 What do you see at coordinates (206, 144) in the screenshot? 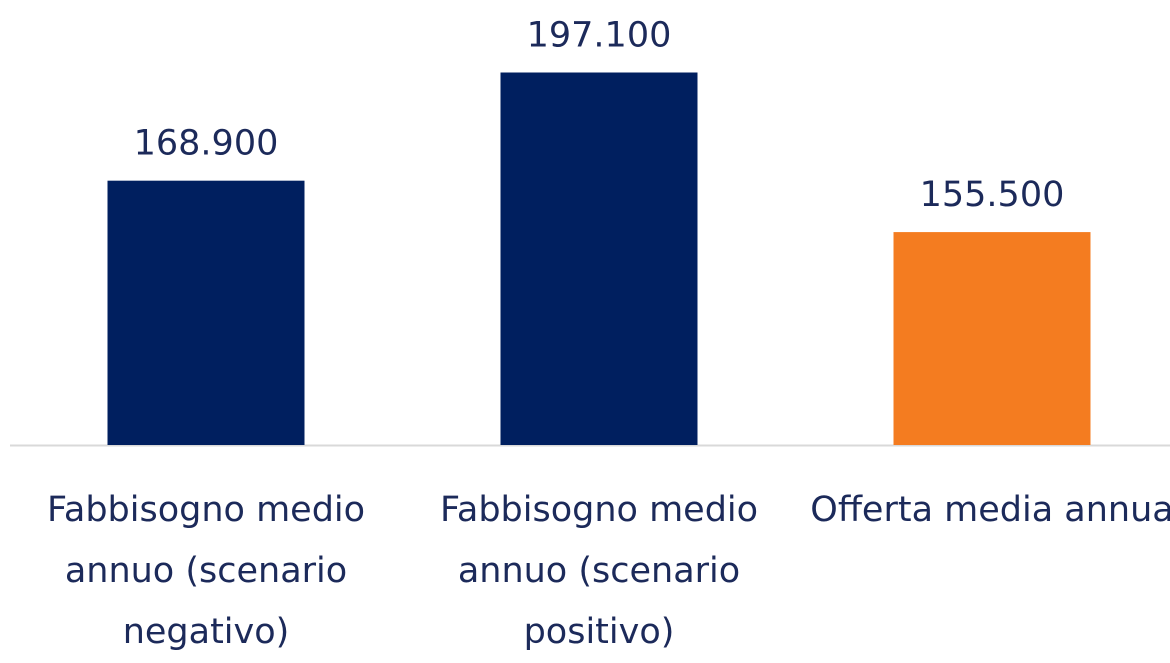
I see `value-label: 168.900` at bounding box center [206, 144].